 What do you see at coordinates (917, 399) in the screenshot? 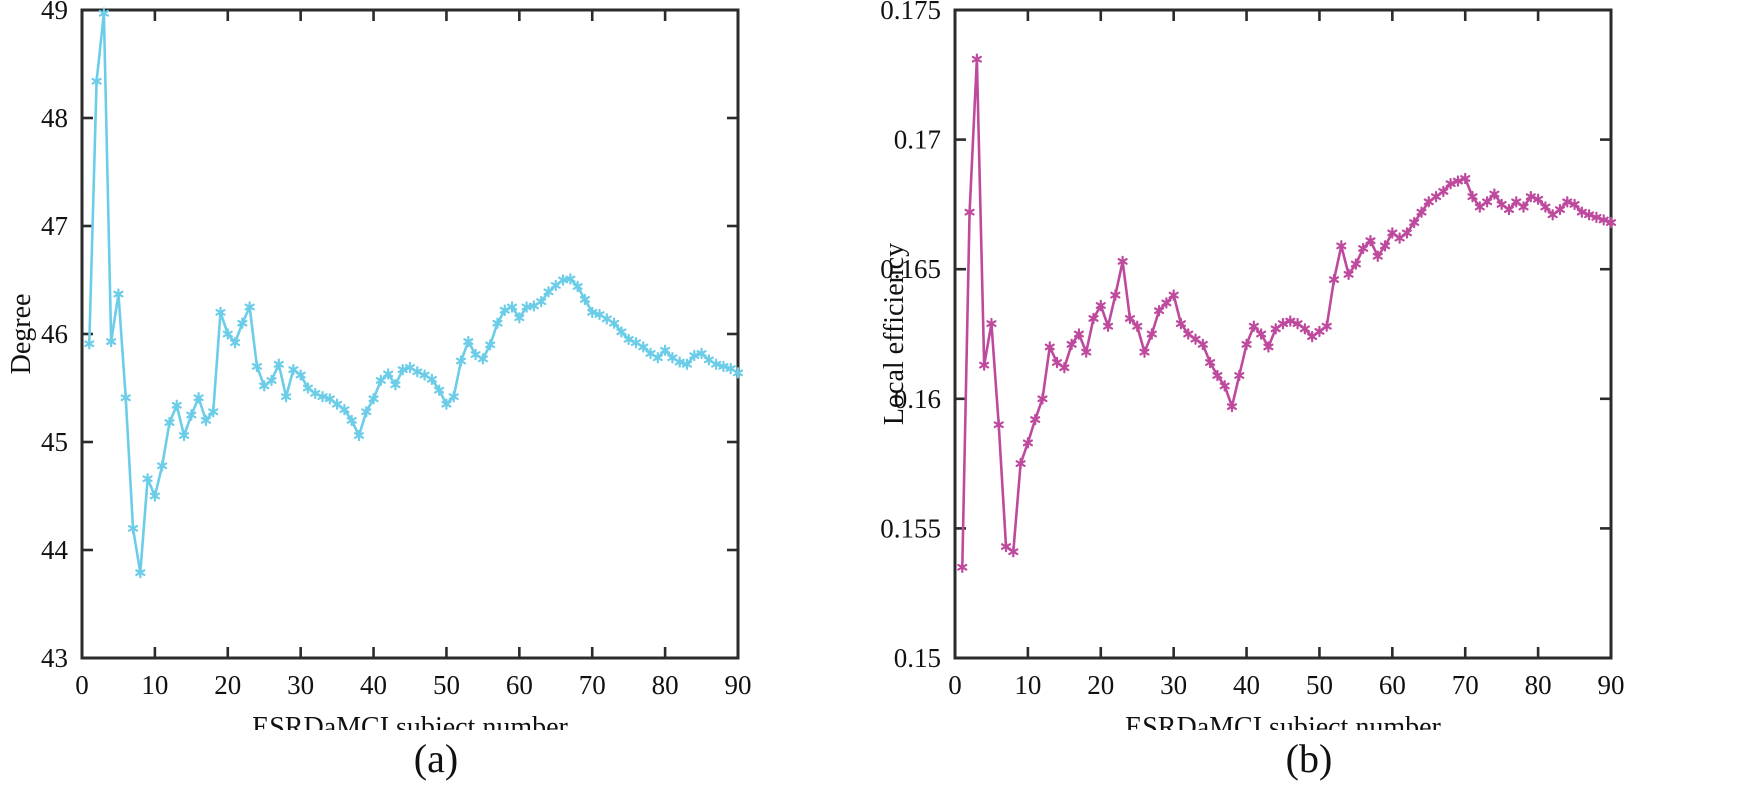
I see `y-tick-label-b: 0.16` at bounding box center [917, 399].